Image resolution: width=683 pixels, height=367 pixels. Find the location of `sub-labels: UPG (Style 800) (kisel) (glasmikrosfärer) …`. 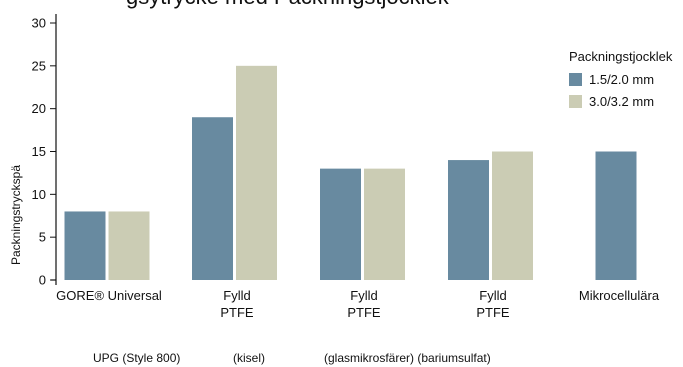

sub-labels: UPG (Style 800) (kisel) (glasmikrosfärer) … is located at coordinates (292, 358).